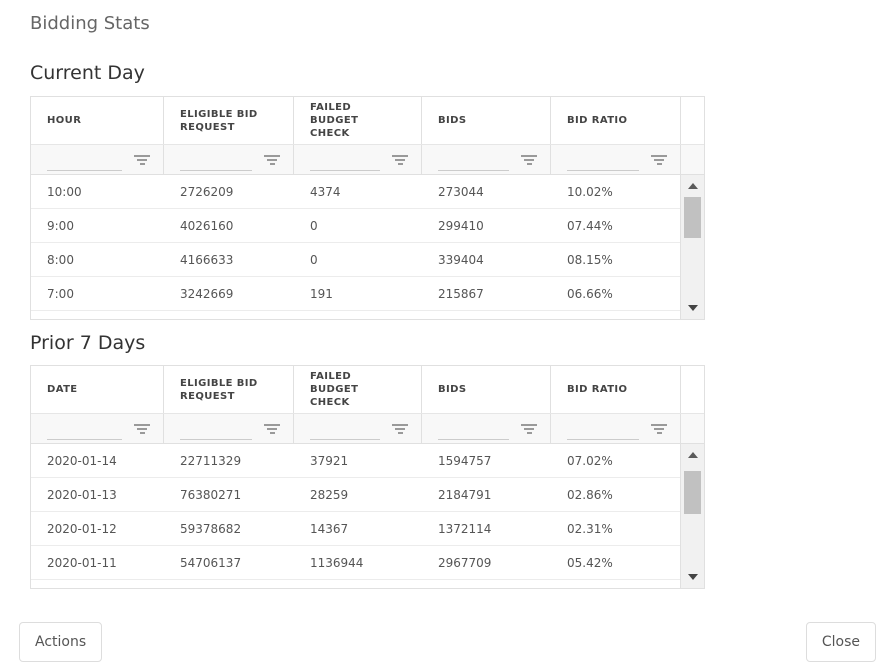 This screenshot has height=668, width=890. What do you see at coordinates (367, 192) in the screenshot?
I see `table-row: 10:00 2726209 4374 273044 10.02%` at bounding box center [367, 192].